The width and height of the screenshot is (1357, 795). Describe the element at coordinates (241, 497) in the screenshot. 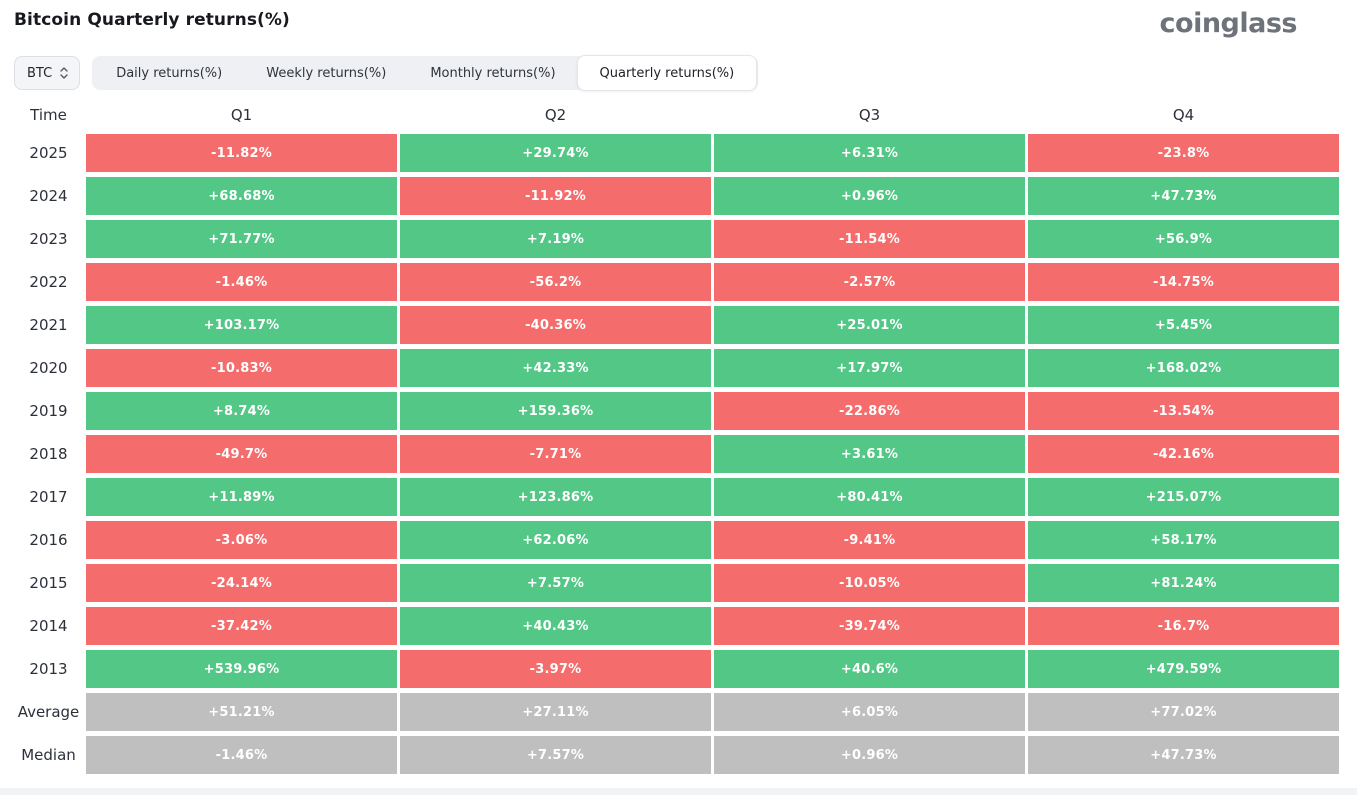

I see `return-cell: +11.89%` at that location.